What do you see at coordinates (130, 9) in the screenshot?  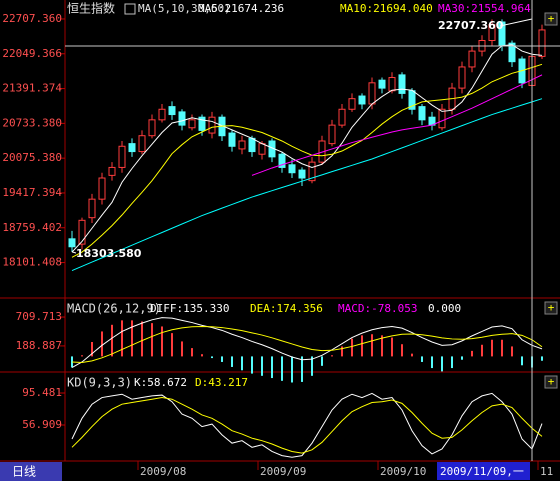 I see `ma-icon` at bounding box center [130, 9].